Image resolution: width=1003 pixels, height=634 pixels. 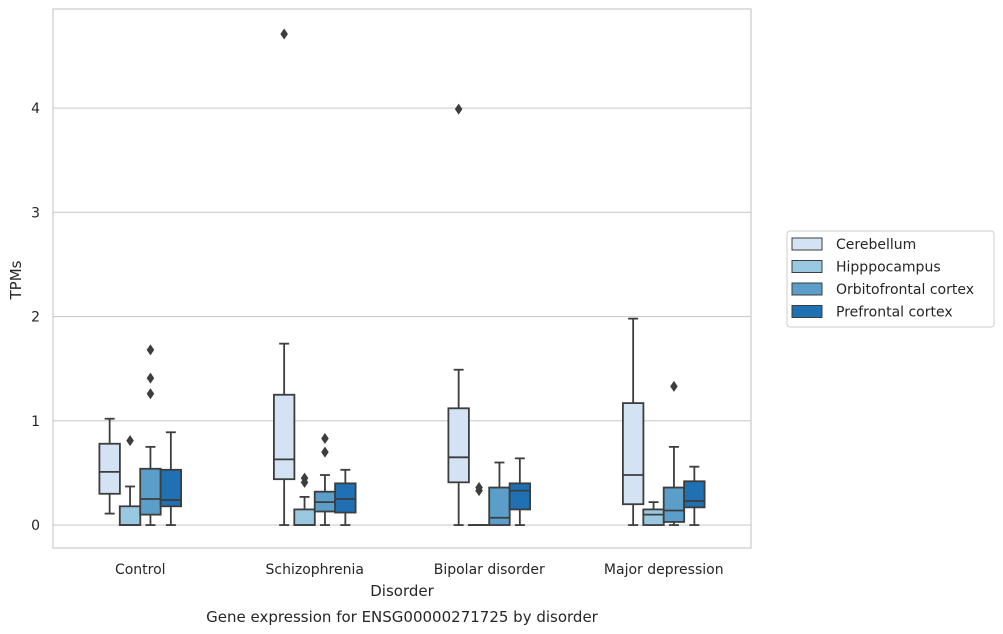 I want to click on legend-item: Hipppocampus, so click(x=866, y=268).